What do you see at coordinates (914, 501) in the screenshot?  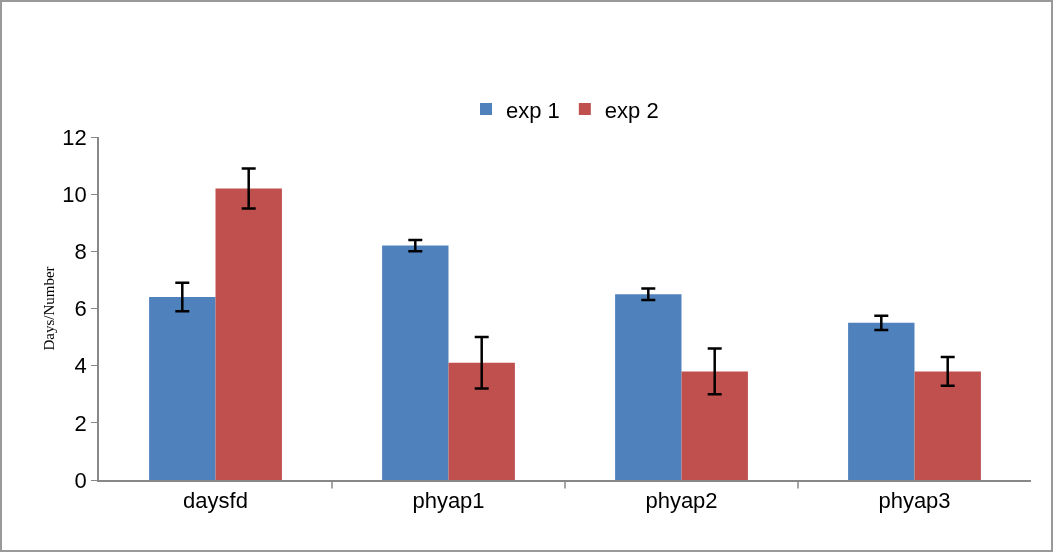 I see `x-tick-label: phyap3` at bounding box center [914, 501].